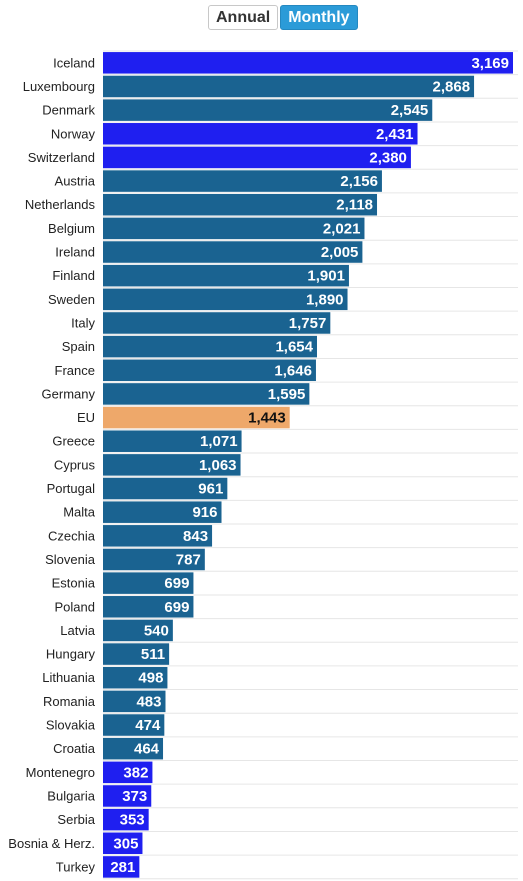 This screenshot has height=881, width=523. I want to click on category-label: Portugal, so click(71, 488).